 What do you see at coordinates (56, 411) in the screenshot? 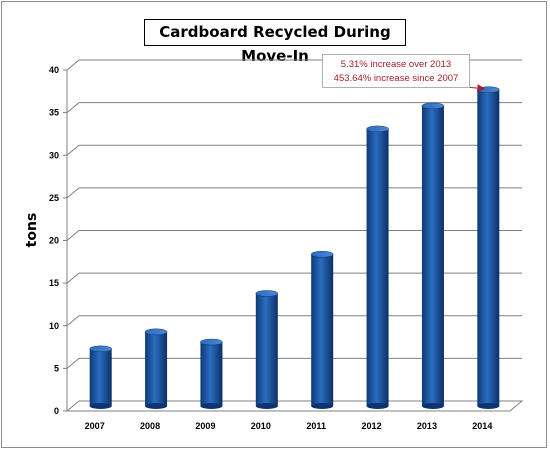
I see `y-tick-label: 0` at bounding box center [56, 411].